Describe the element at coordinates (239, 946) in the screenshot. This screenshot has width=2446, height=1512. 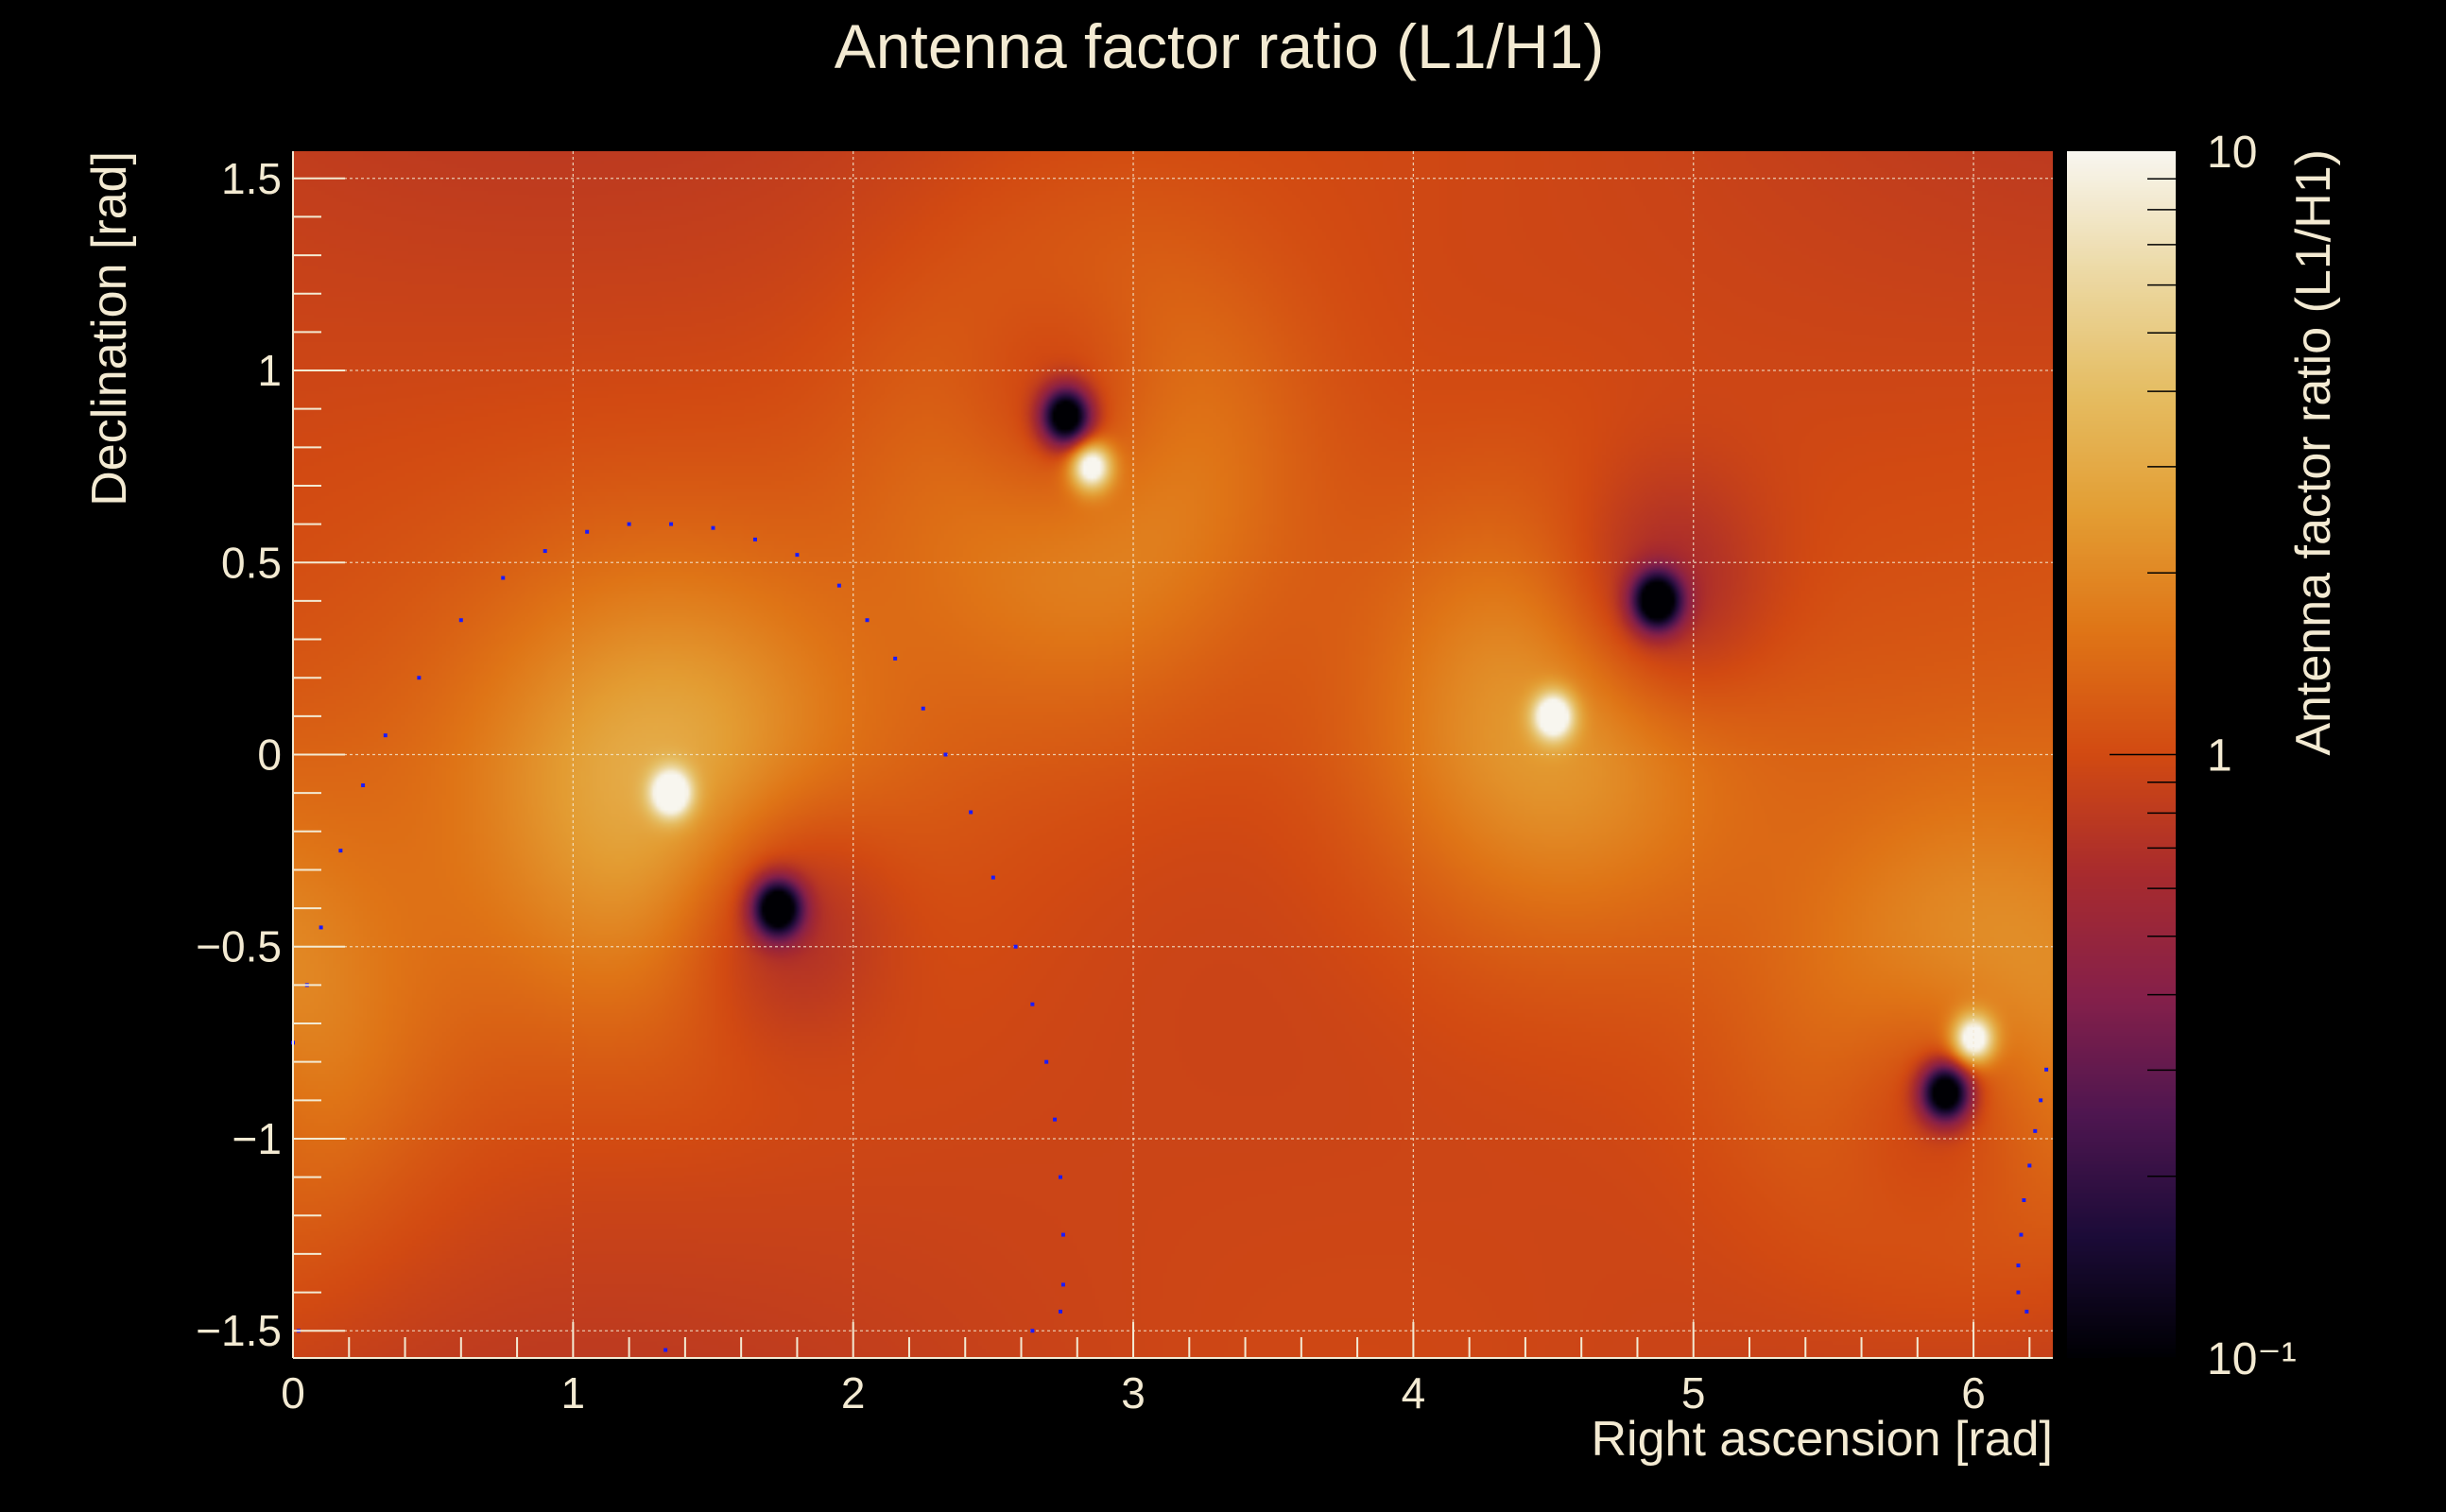
I see `y-tick-label: −0.5` at that location.